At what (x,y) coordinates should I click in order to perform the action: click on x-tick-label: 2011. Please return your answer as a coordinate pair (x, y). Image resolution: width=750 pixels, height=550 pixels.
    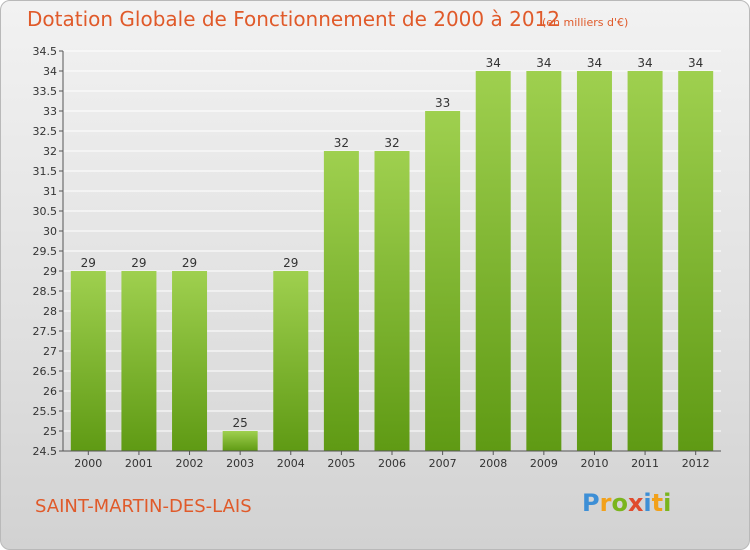
    Looking at the image, I should click on (645, 463).